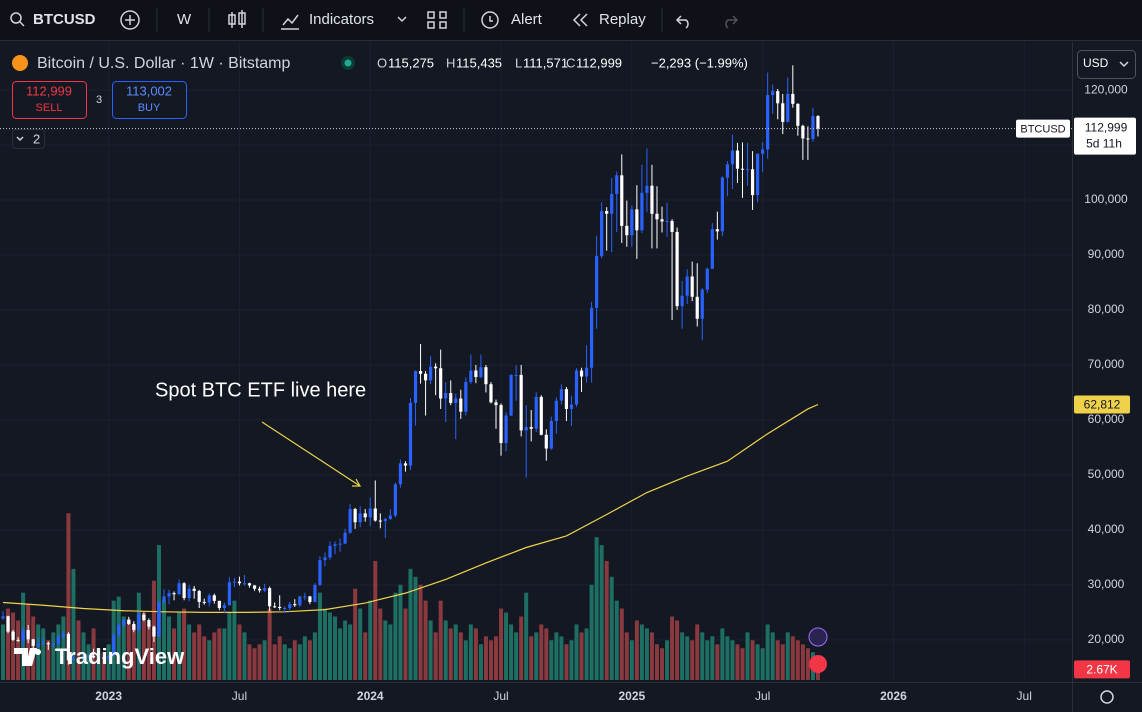 This screenshot has height=712, width=1142. Describe the element at coordinates (437, 20) in the screenshot. I see `layouts-button` at that location.